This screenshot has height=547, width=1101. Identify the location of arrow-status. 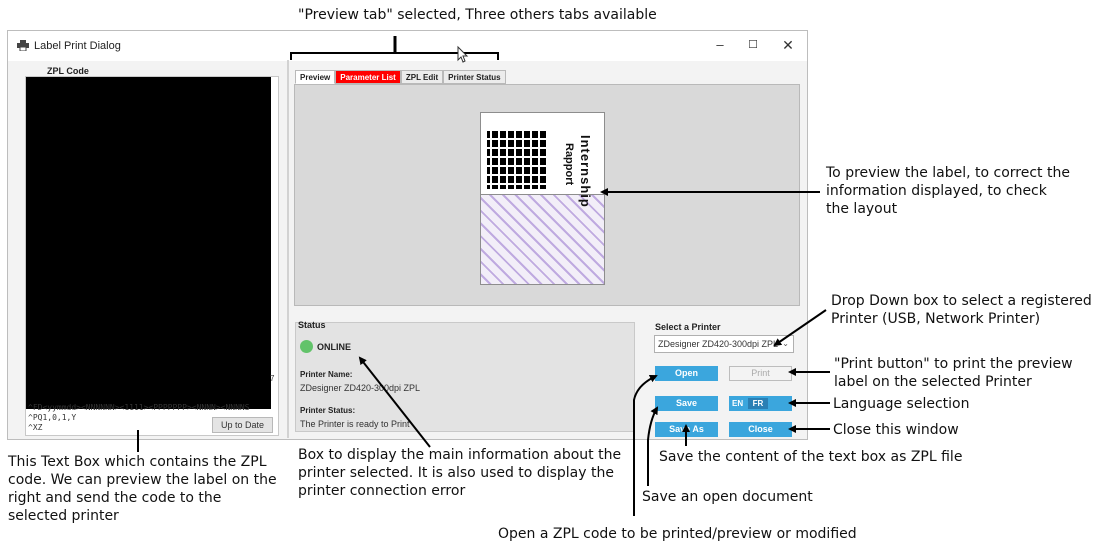
(394, 402).